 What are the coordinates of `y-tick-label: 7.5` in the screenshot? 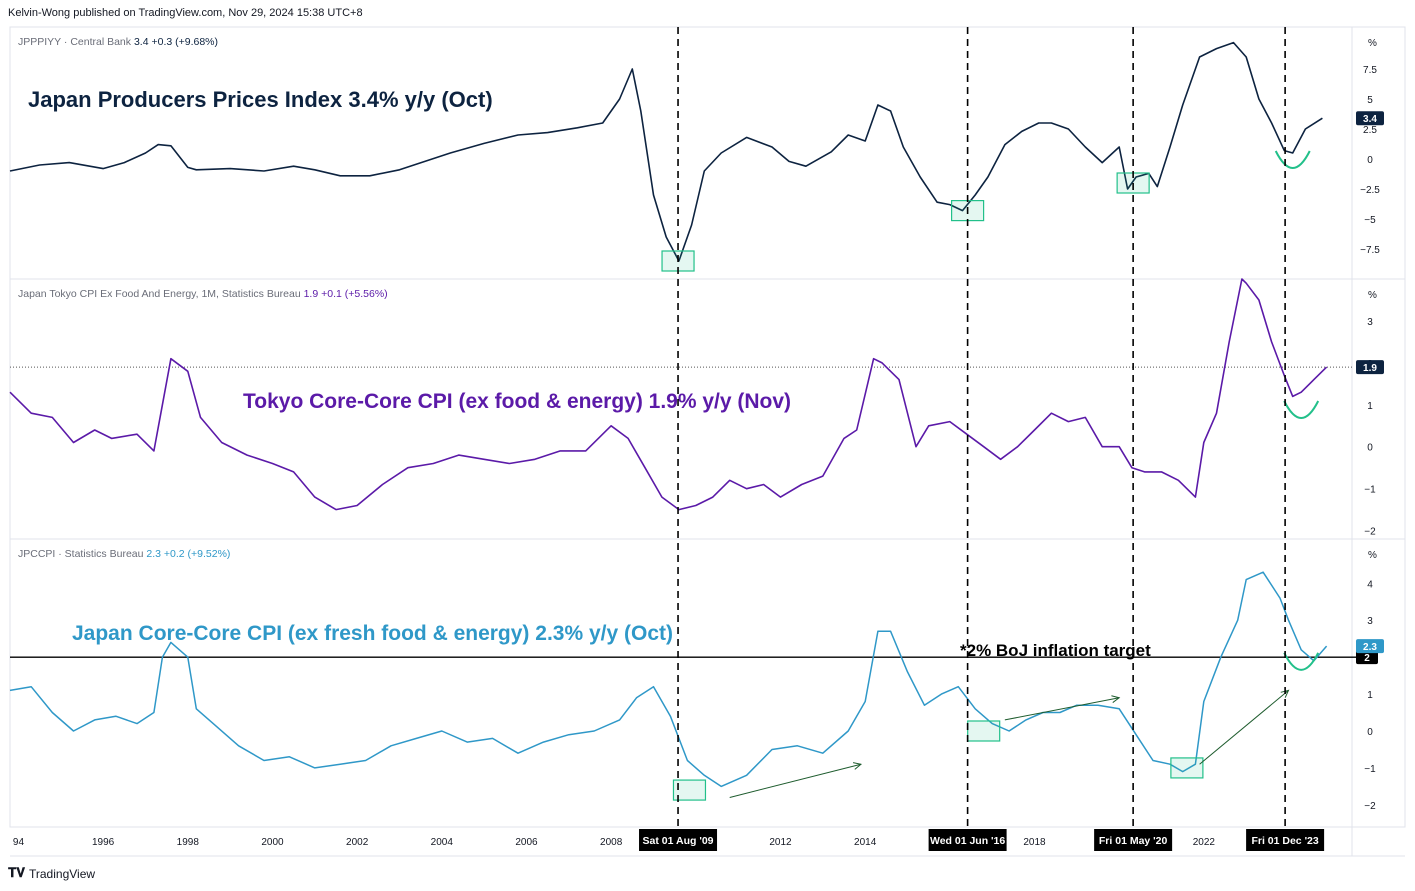 It's located at (1370, 70).